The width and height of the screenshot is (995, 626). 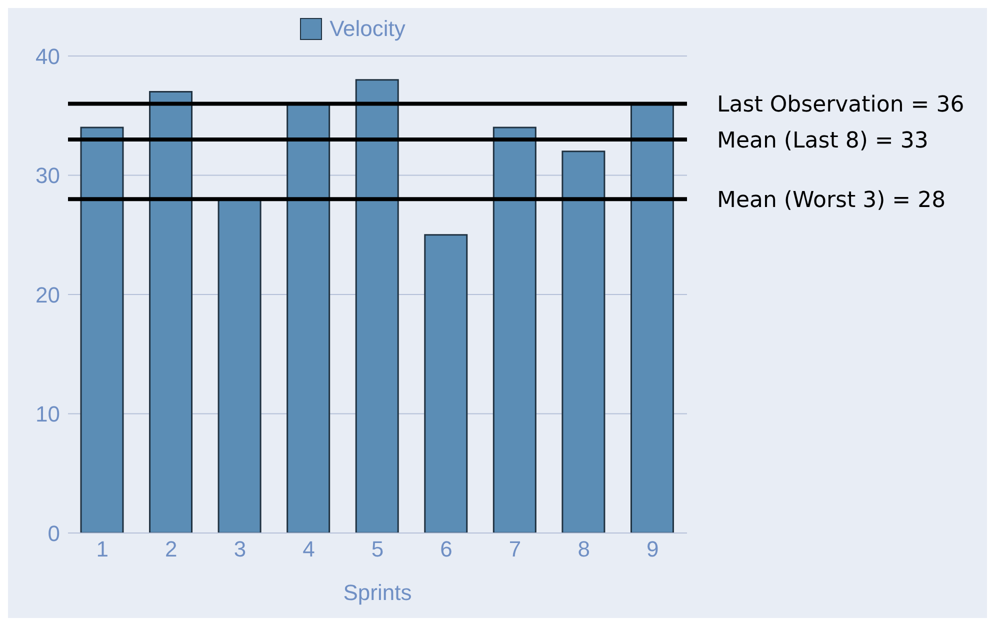 What do you see at coordinates (54, 533) in the screenshot?
I see `y-tick-label: 0` at bounding box center [54, 533].